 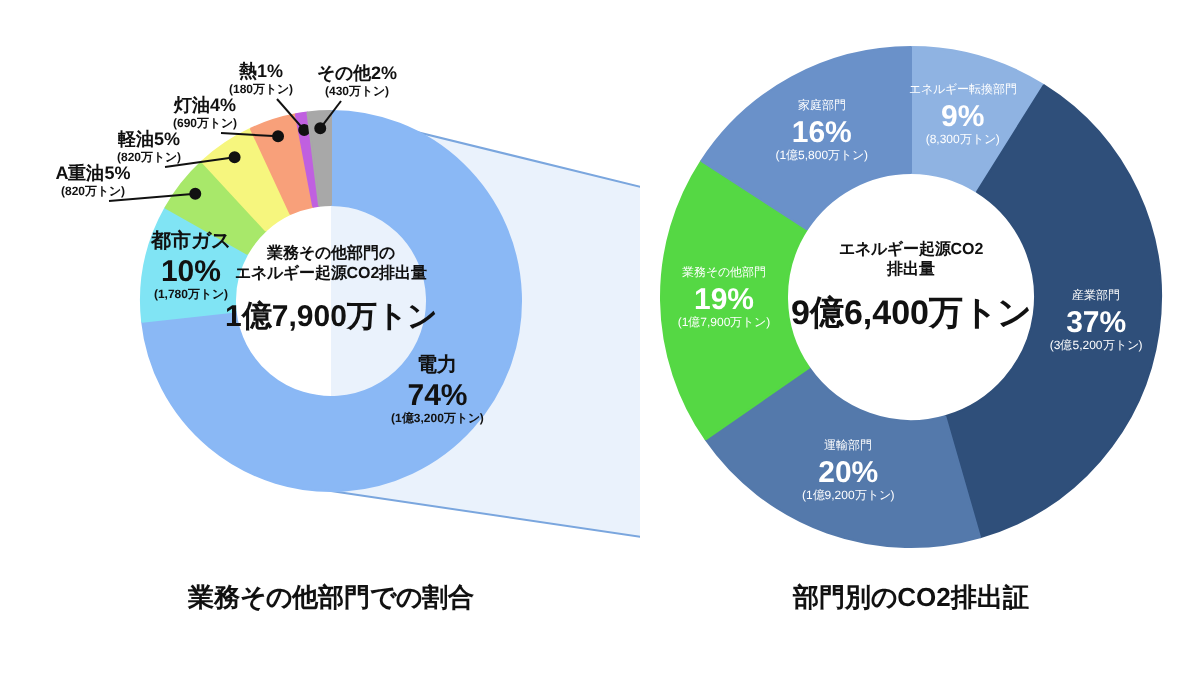 I want to click on text: 9億6,400万トン, so click(x=911, y=313).